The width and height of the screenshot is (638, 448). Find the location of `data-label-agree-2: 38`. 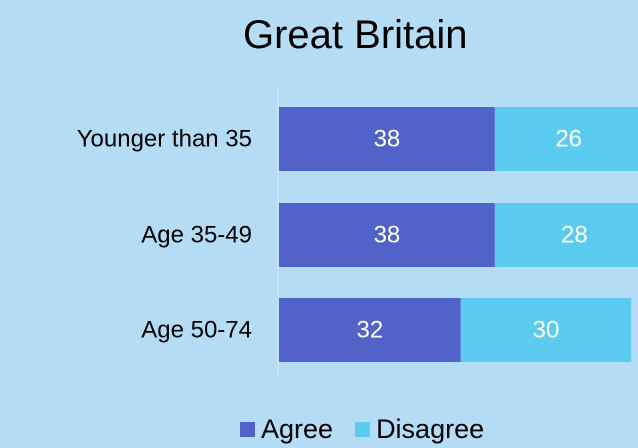

data-label-agree-2: 38 is located at coordinates (387, 235).